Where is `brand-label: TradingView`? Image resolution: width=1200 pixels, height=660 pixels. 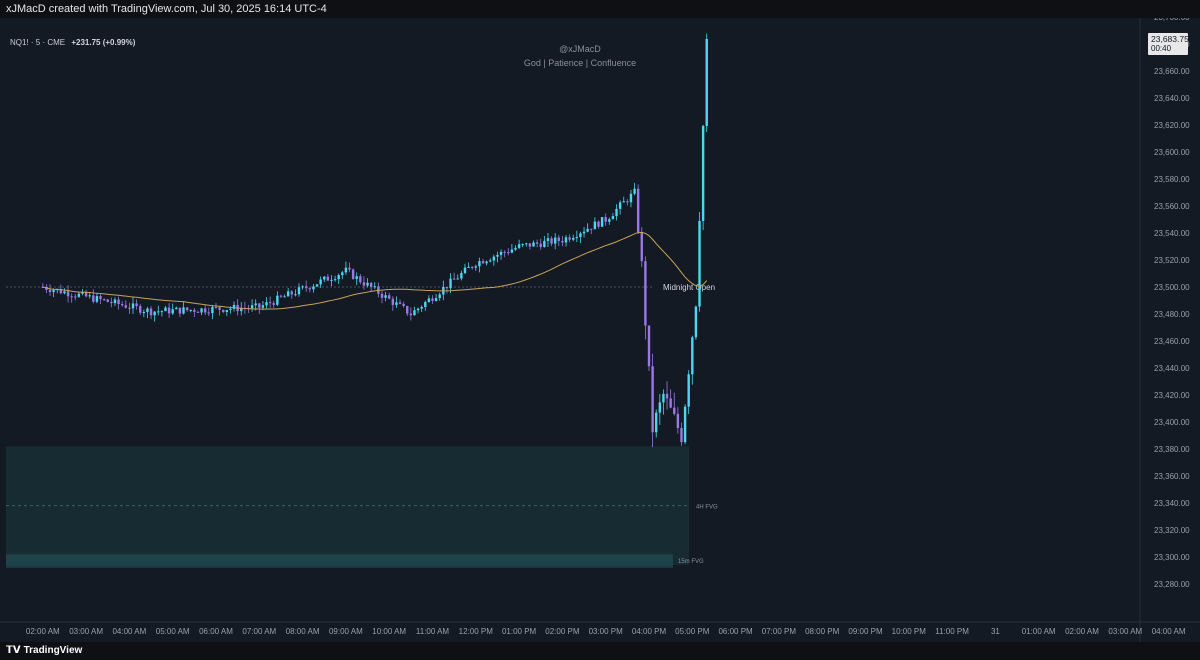
brand-label: TradingView is located at coordinates (53, 650).